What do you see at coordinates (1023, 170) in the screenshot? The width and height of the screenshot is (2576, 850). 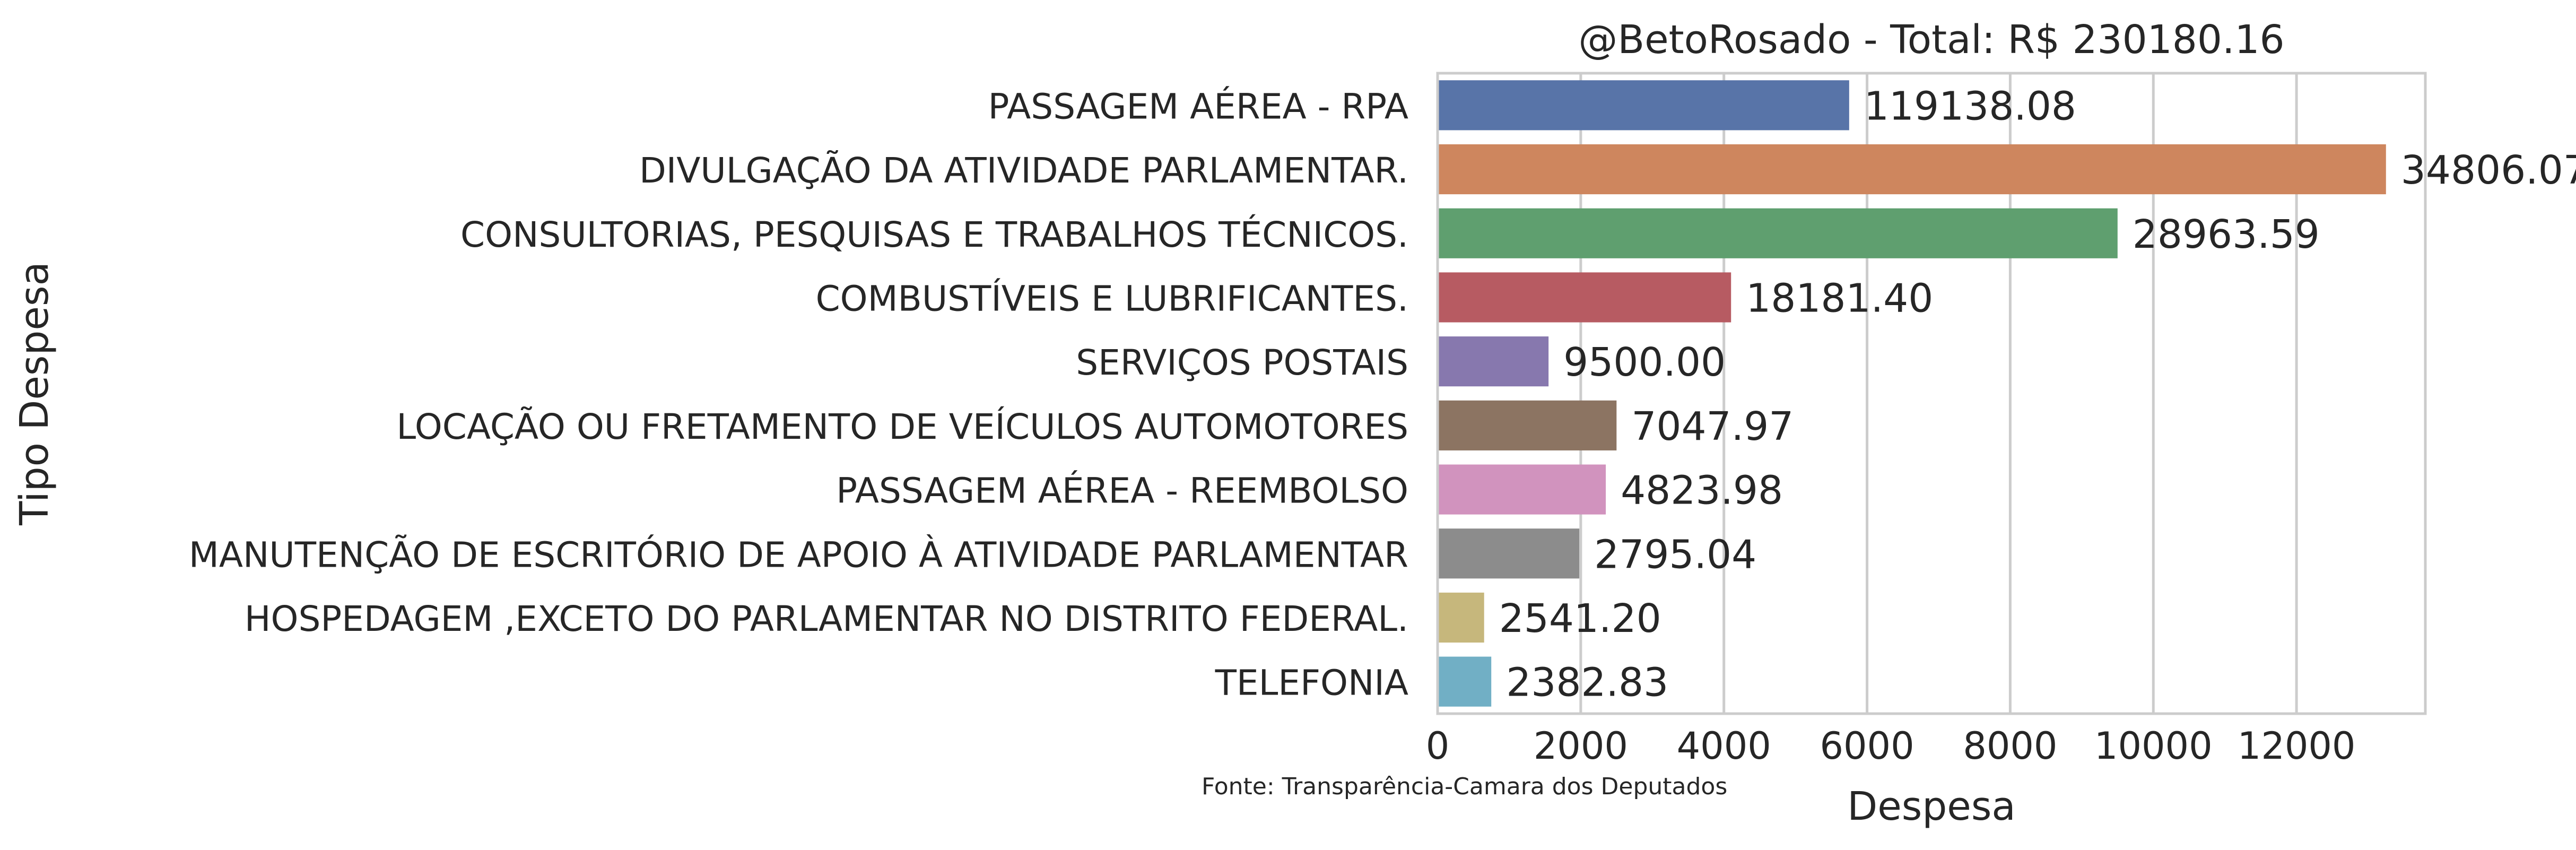 I see `y-tick-label: DIVULGAÇÃO DA ATIVIDADE PARLAMENTAR.` at bounding box center [1023, 170].